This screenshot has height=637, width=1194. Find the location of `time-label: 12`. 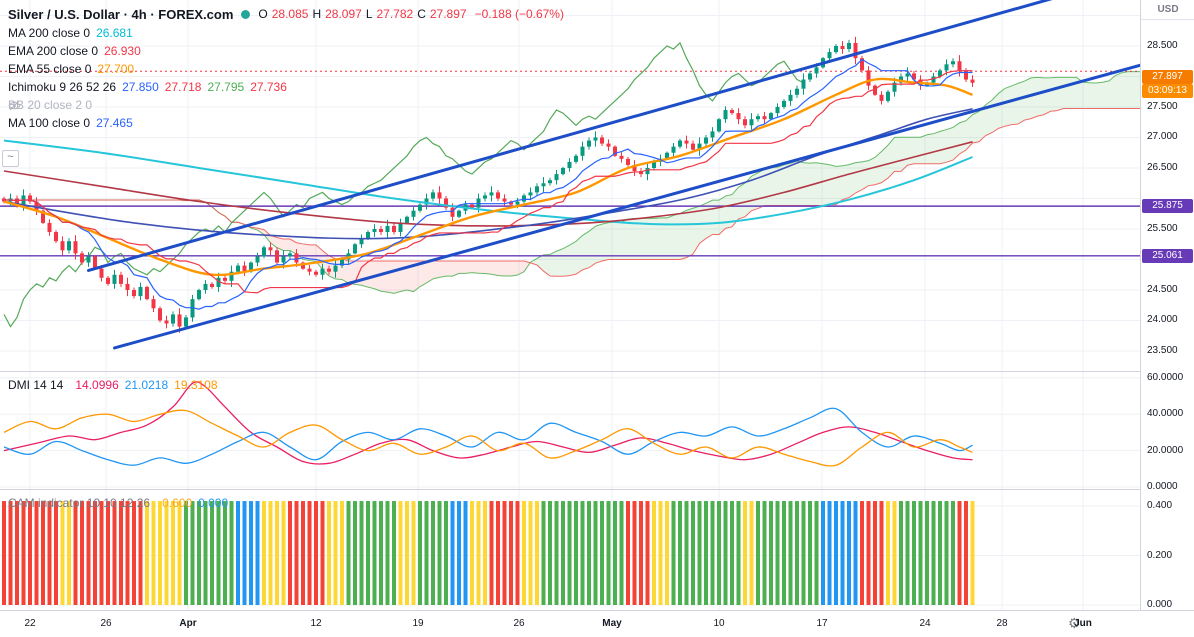

time-label: 12 is located at coordinates (316, 623).